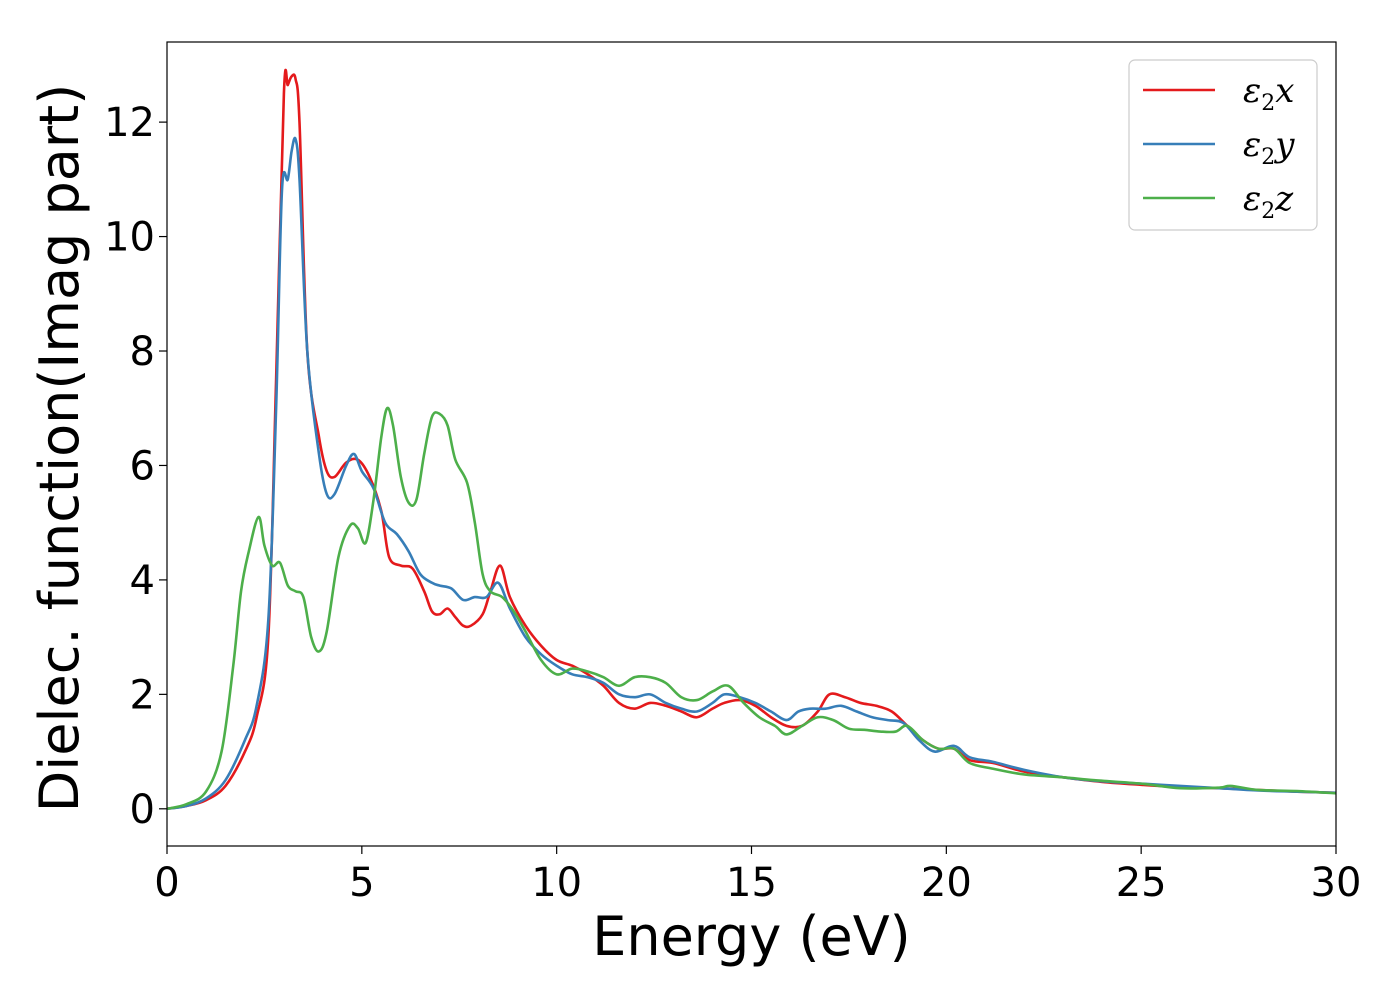 The image size is (1400, 1000). What do you see at coordinates (142, 695) in the screenshot?
I see `y-tick-label: 2` at bounding box center [142, 695].